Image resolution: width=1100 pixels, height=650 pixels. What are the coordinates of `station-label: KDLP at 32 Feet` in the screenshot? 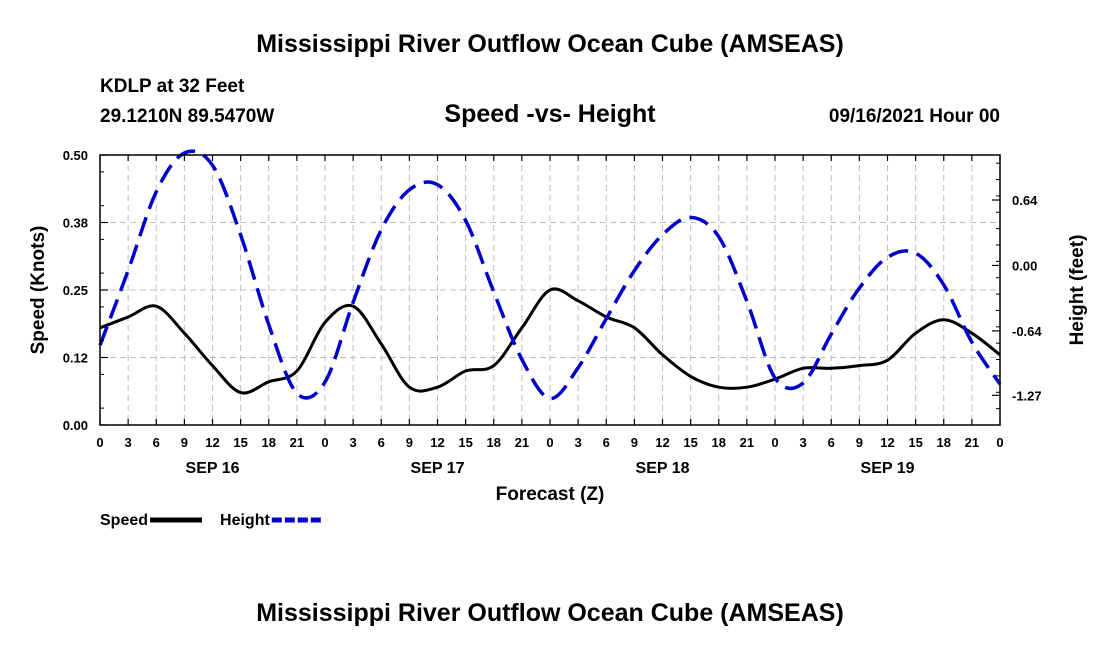 It's located at (172, 86).